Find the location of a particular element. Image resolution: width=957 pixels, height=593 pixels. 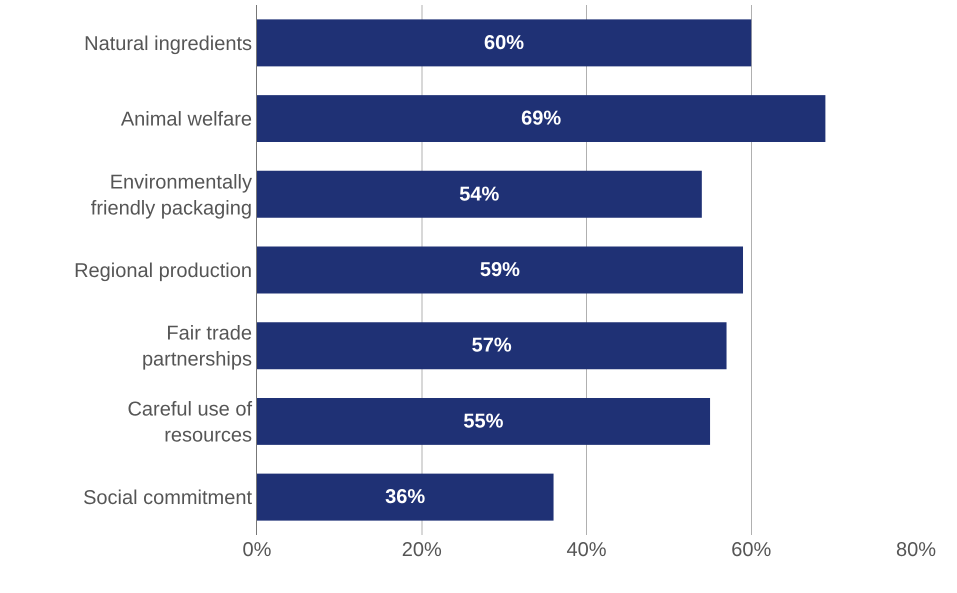

x-tick-label: 20% is located at coordinates (422, 550).